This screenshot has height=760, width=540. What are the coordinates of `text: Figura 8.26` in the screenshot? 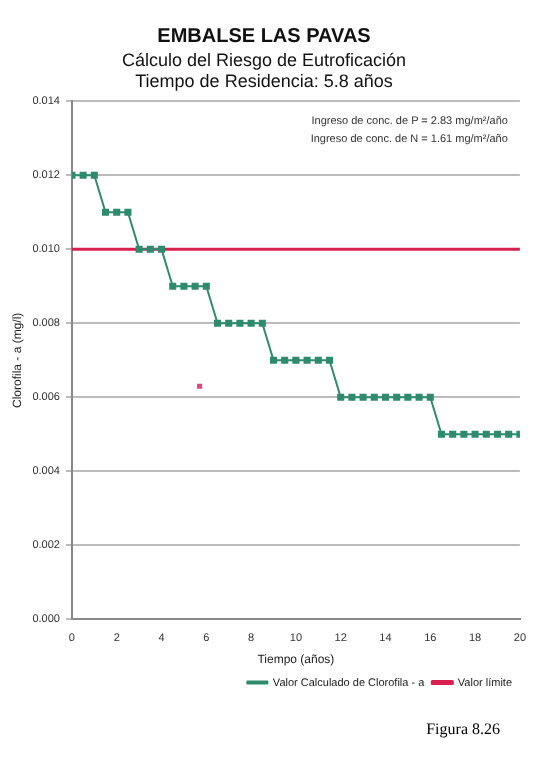 It's located at (463, 729).